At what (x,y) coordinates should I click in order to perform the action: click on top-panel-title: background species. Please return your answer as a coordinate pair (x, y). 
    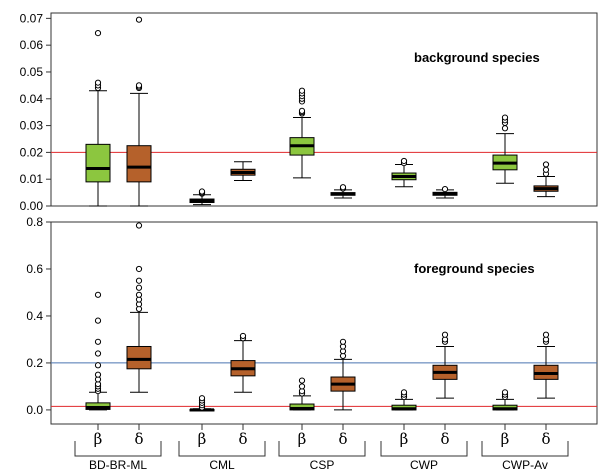
    Looking at the image, I should click on (477, 57).